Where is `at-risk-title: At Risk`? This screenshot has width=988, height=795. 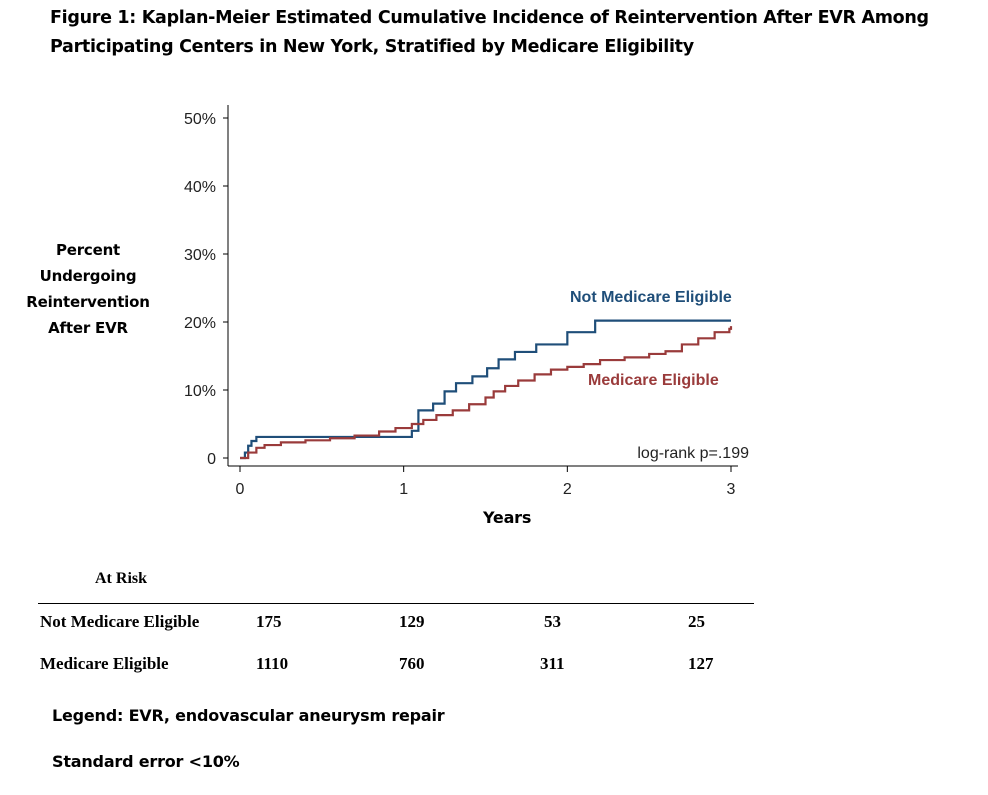
at-risk-title: At Risk is located at coordinates (121, 578).